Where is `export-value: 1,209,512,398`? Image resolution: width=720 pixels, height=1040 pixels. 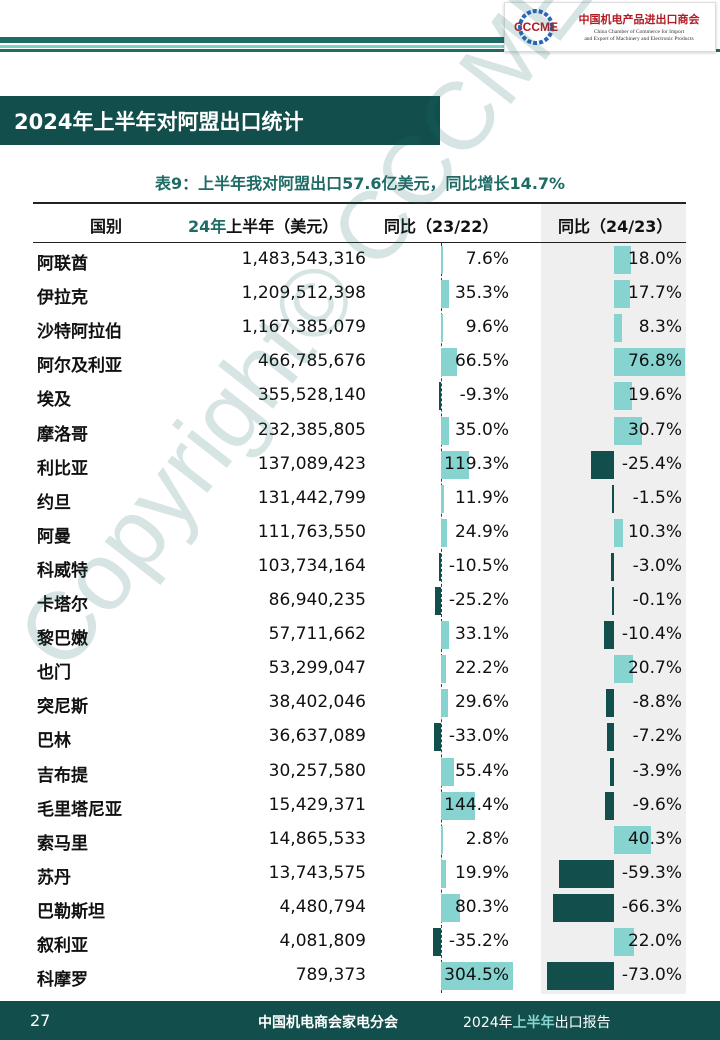 export-value: 1,209,512,398 is located at coordinates (303, 293).